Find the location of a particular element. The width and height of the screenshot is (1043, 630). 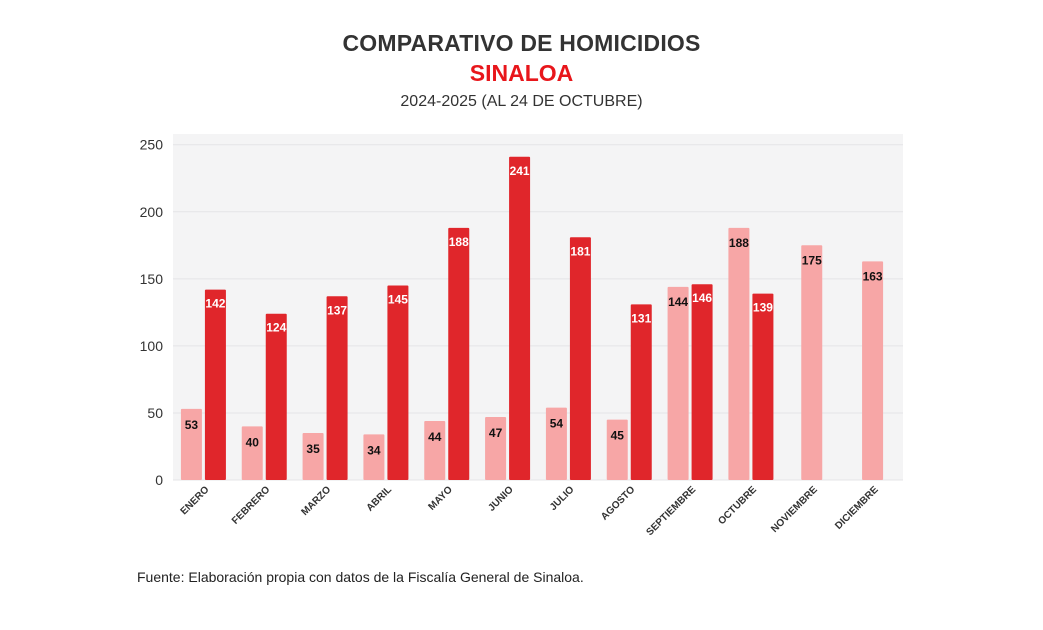

x-tick-label: OCTUBRE is located at coordinates (737, 505).